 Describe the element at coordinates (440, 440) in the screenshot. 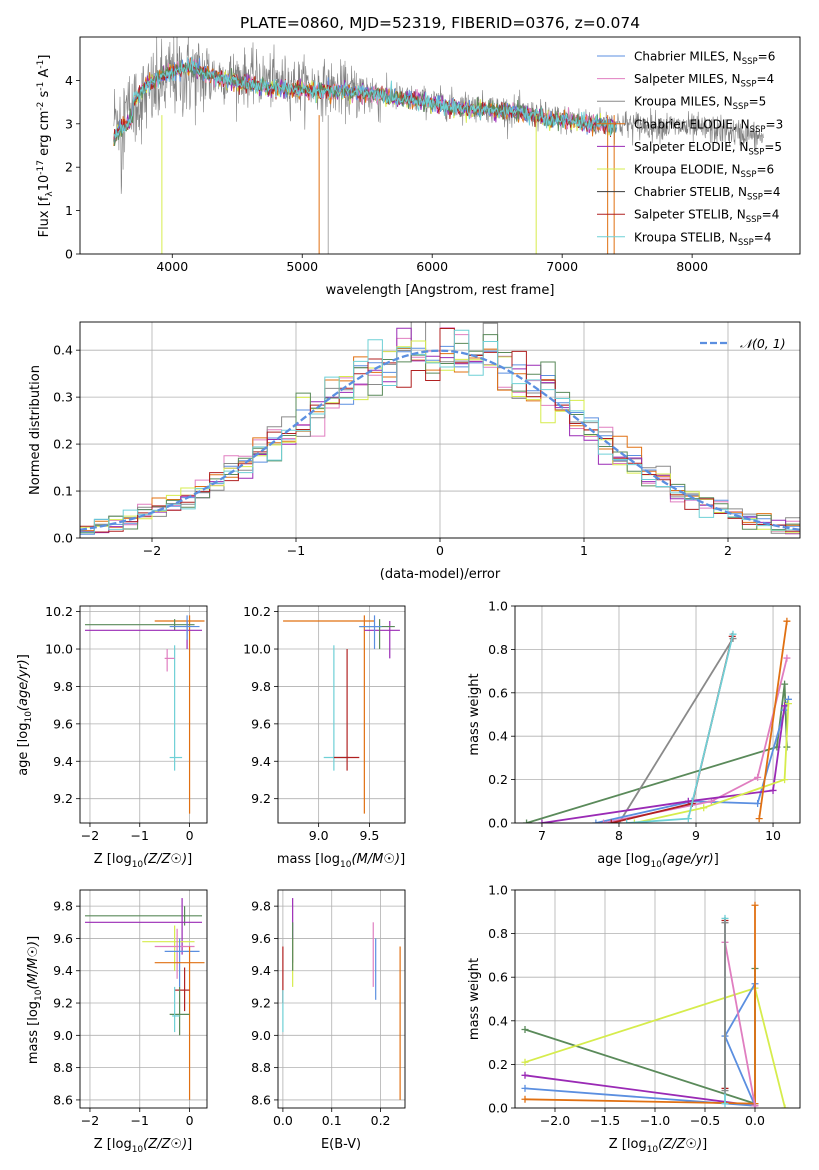

I see `normal-curve` at that location.